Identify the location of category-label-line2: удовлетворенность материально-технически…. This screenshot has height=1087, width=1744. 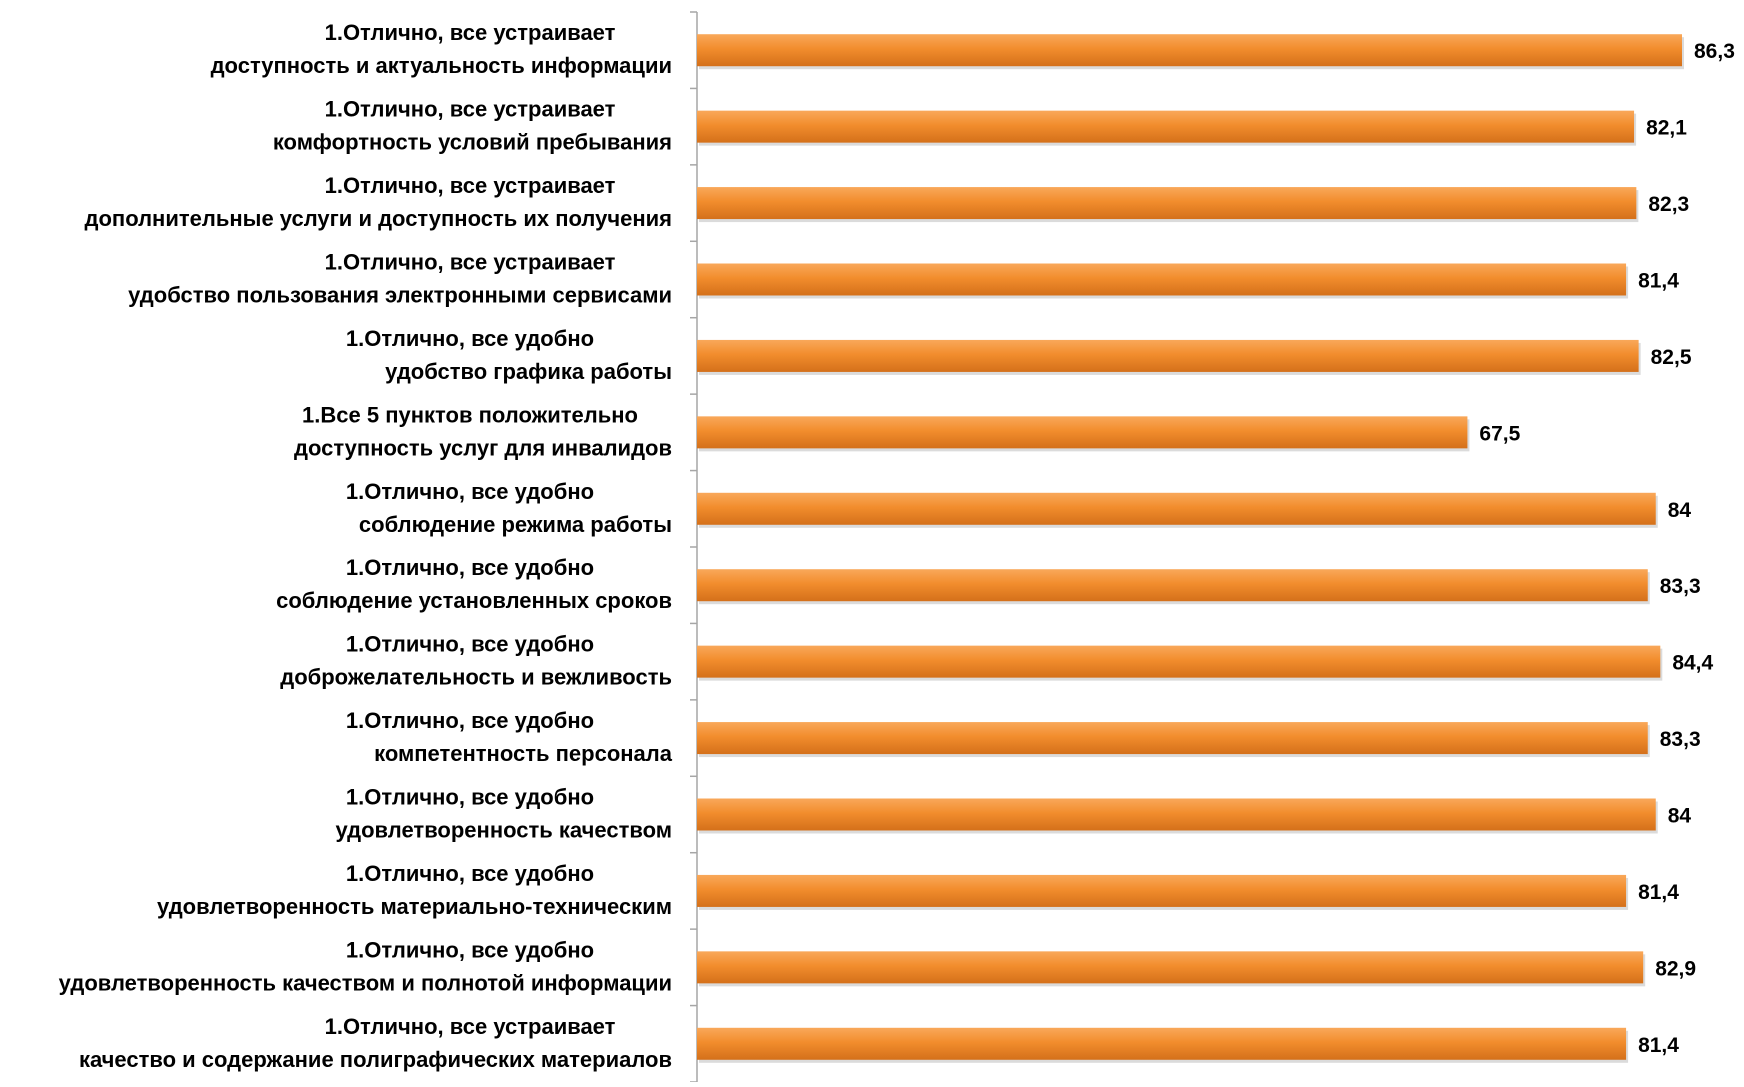
(414, 906).